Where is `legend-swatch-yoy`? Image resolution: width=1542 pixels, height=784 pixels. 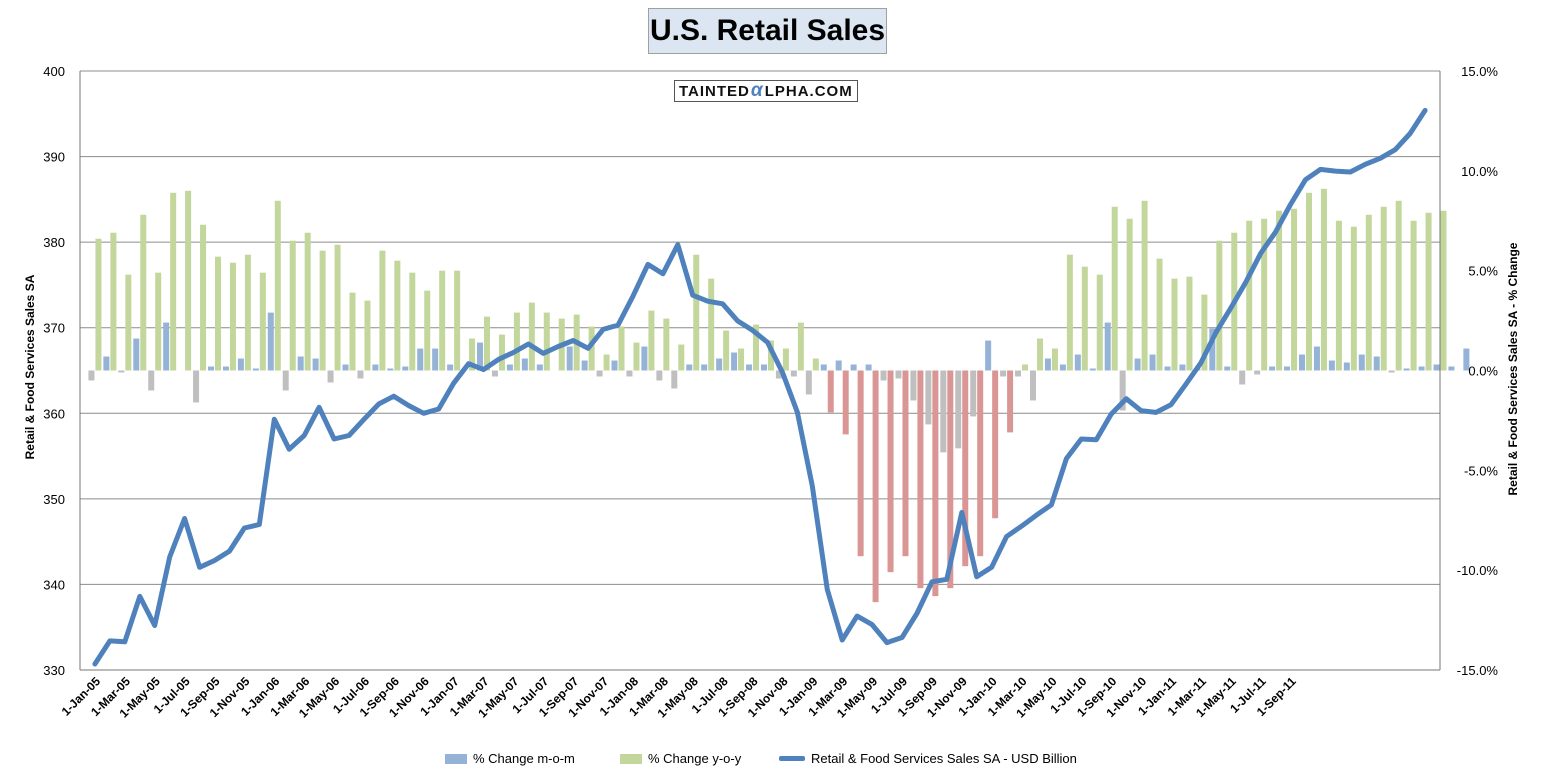
legend-swatch-yoy is located at coordinates (631, 758).